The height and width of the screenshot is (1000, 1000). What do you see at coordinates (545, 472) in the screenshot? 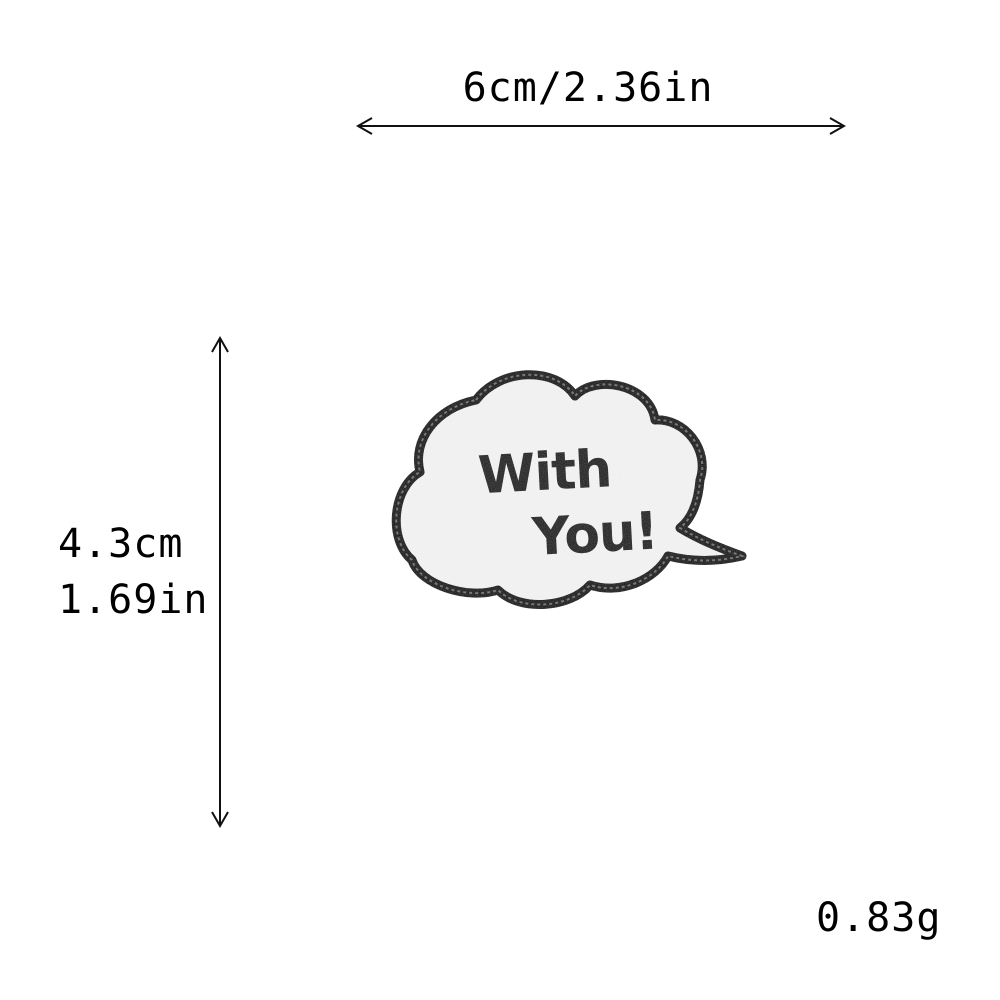
I see `patch-text-line1: With` at bounding box center [545, 472].